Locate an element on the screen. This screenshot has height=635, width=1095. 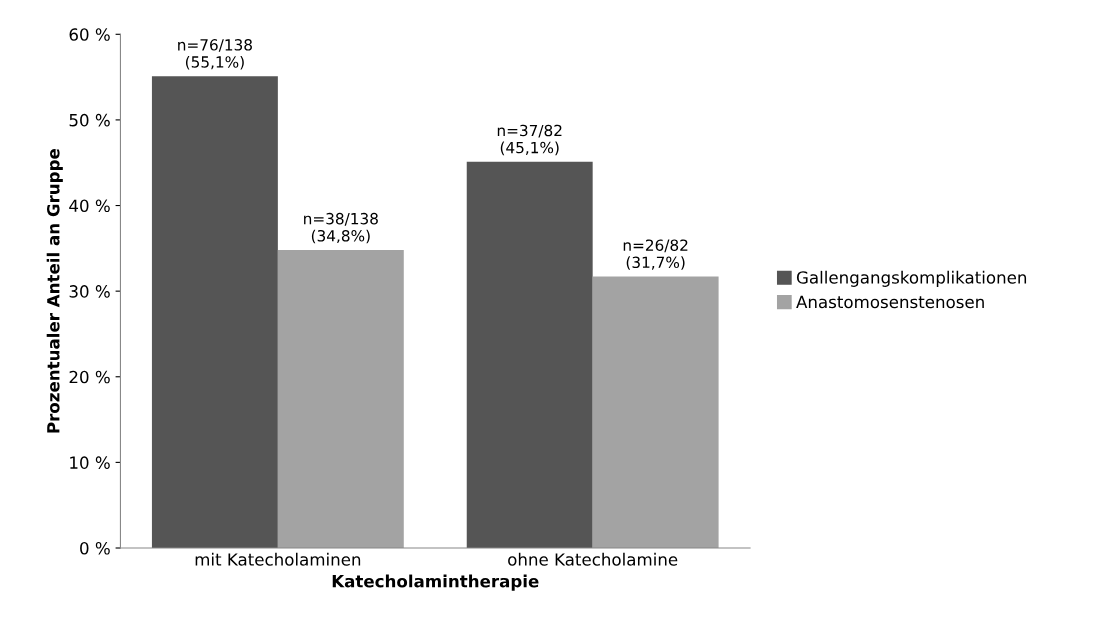
data-label: n=37/82 (45,1%) is located at coordinates (529, 140).